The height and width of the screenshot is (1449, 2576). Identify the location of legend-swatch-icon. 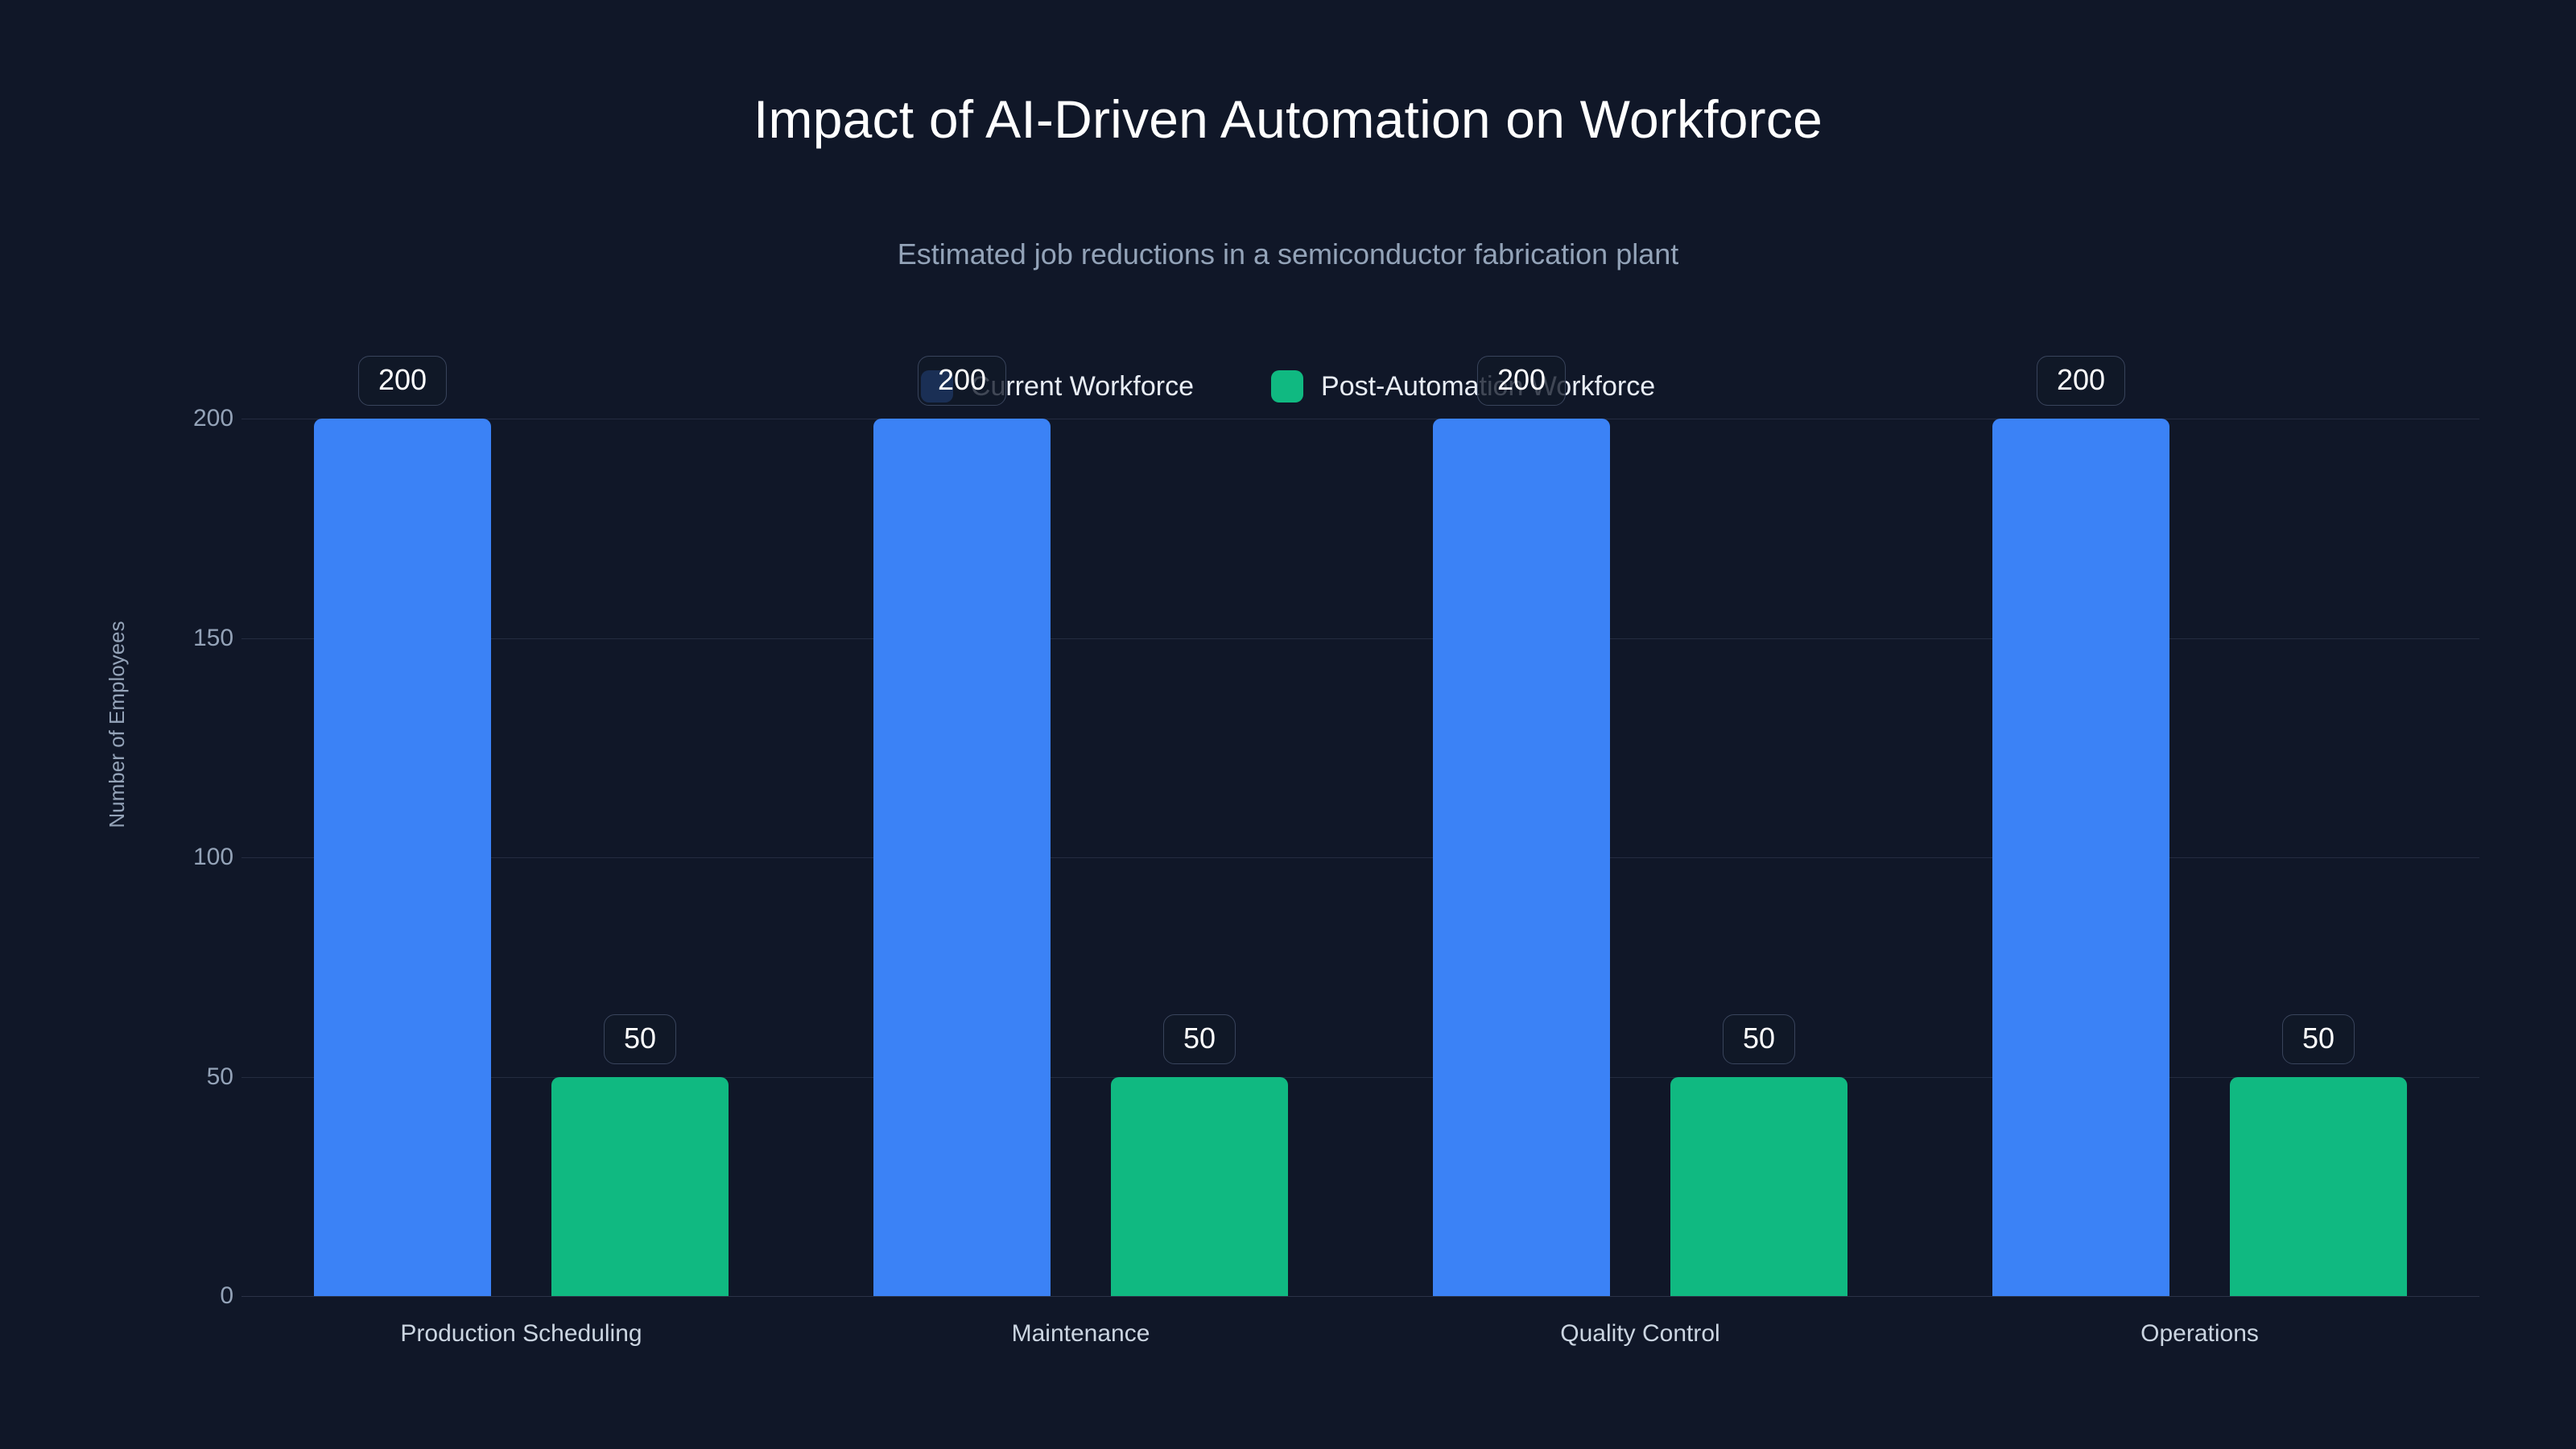
(1287, 386).